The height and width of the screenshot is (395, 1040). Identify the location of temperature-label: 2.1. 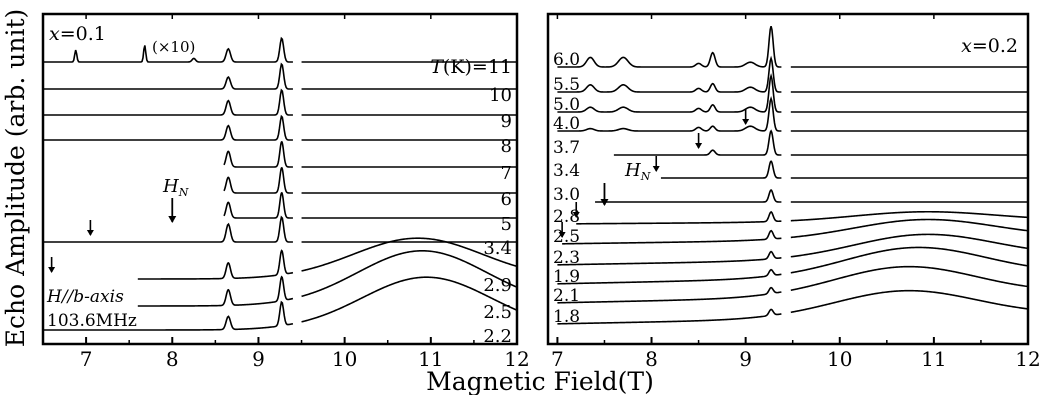
(566, 296).